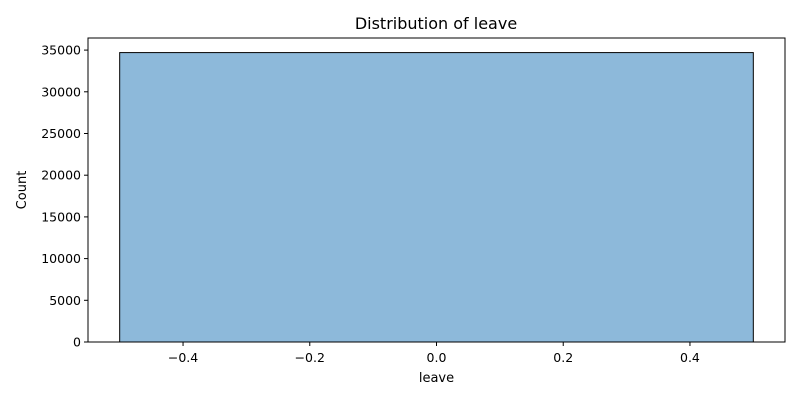 This screenshot has height=400, width=800. I want to click on x-tick-label: 0.4, so click(690, 357).